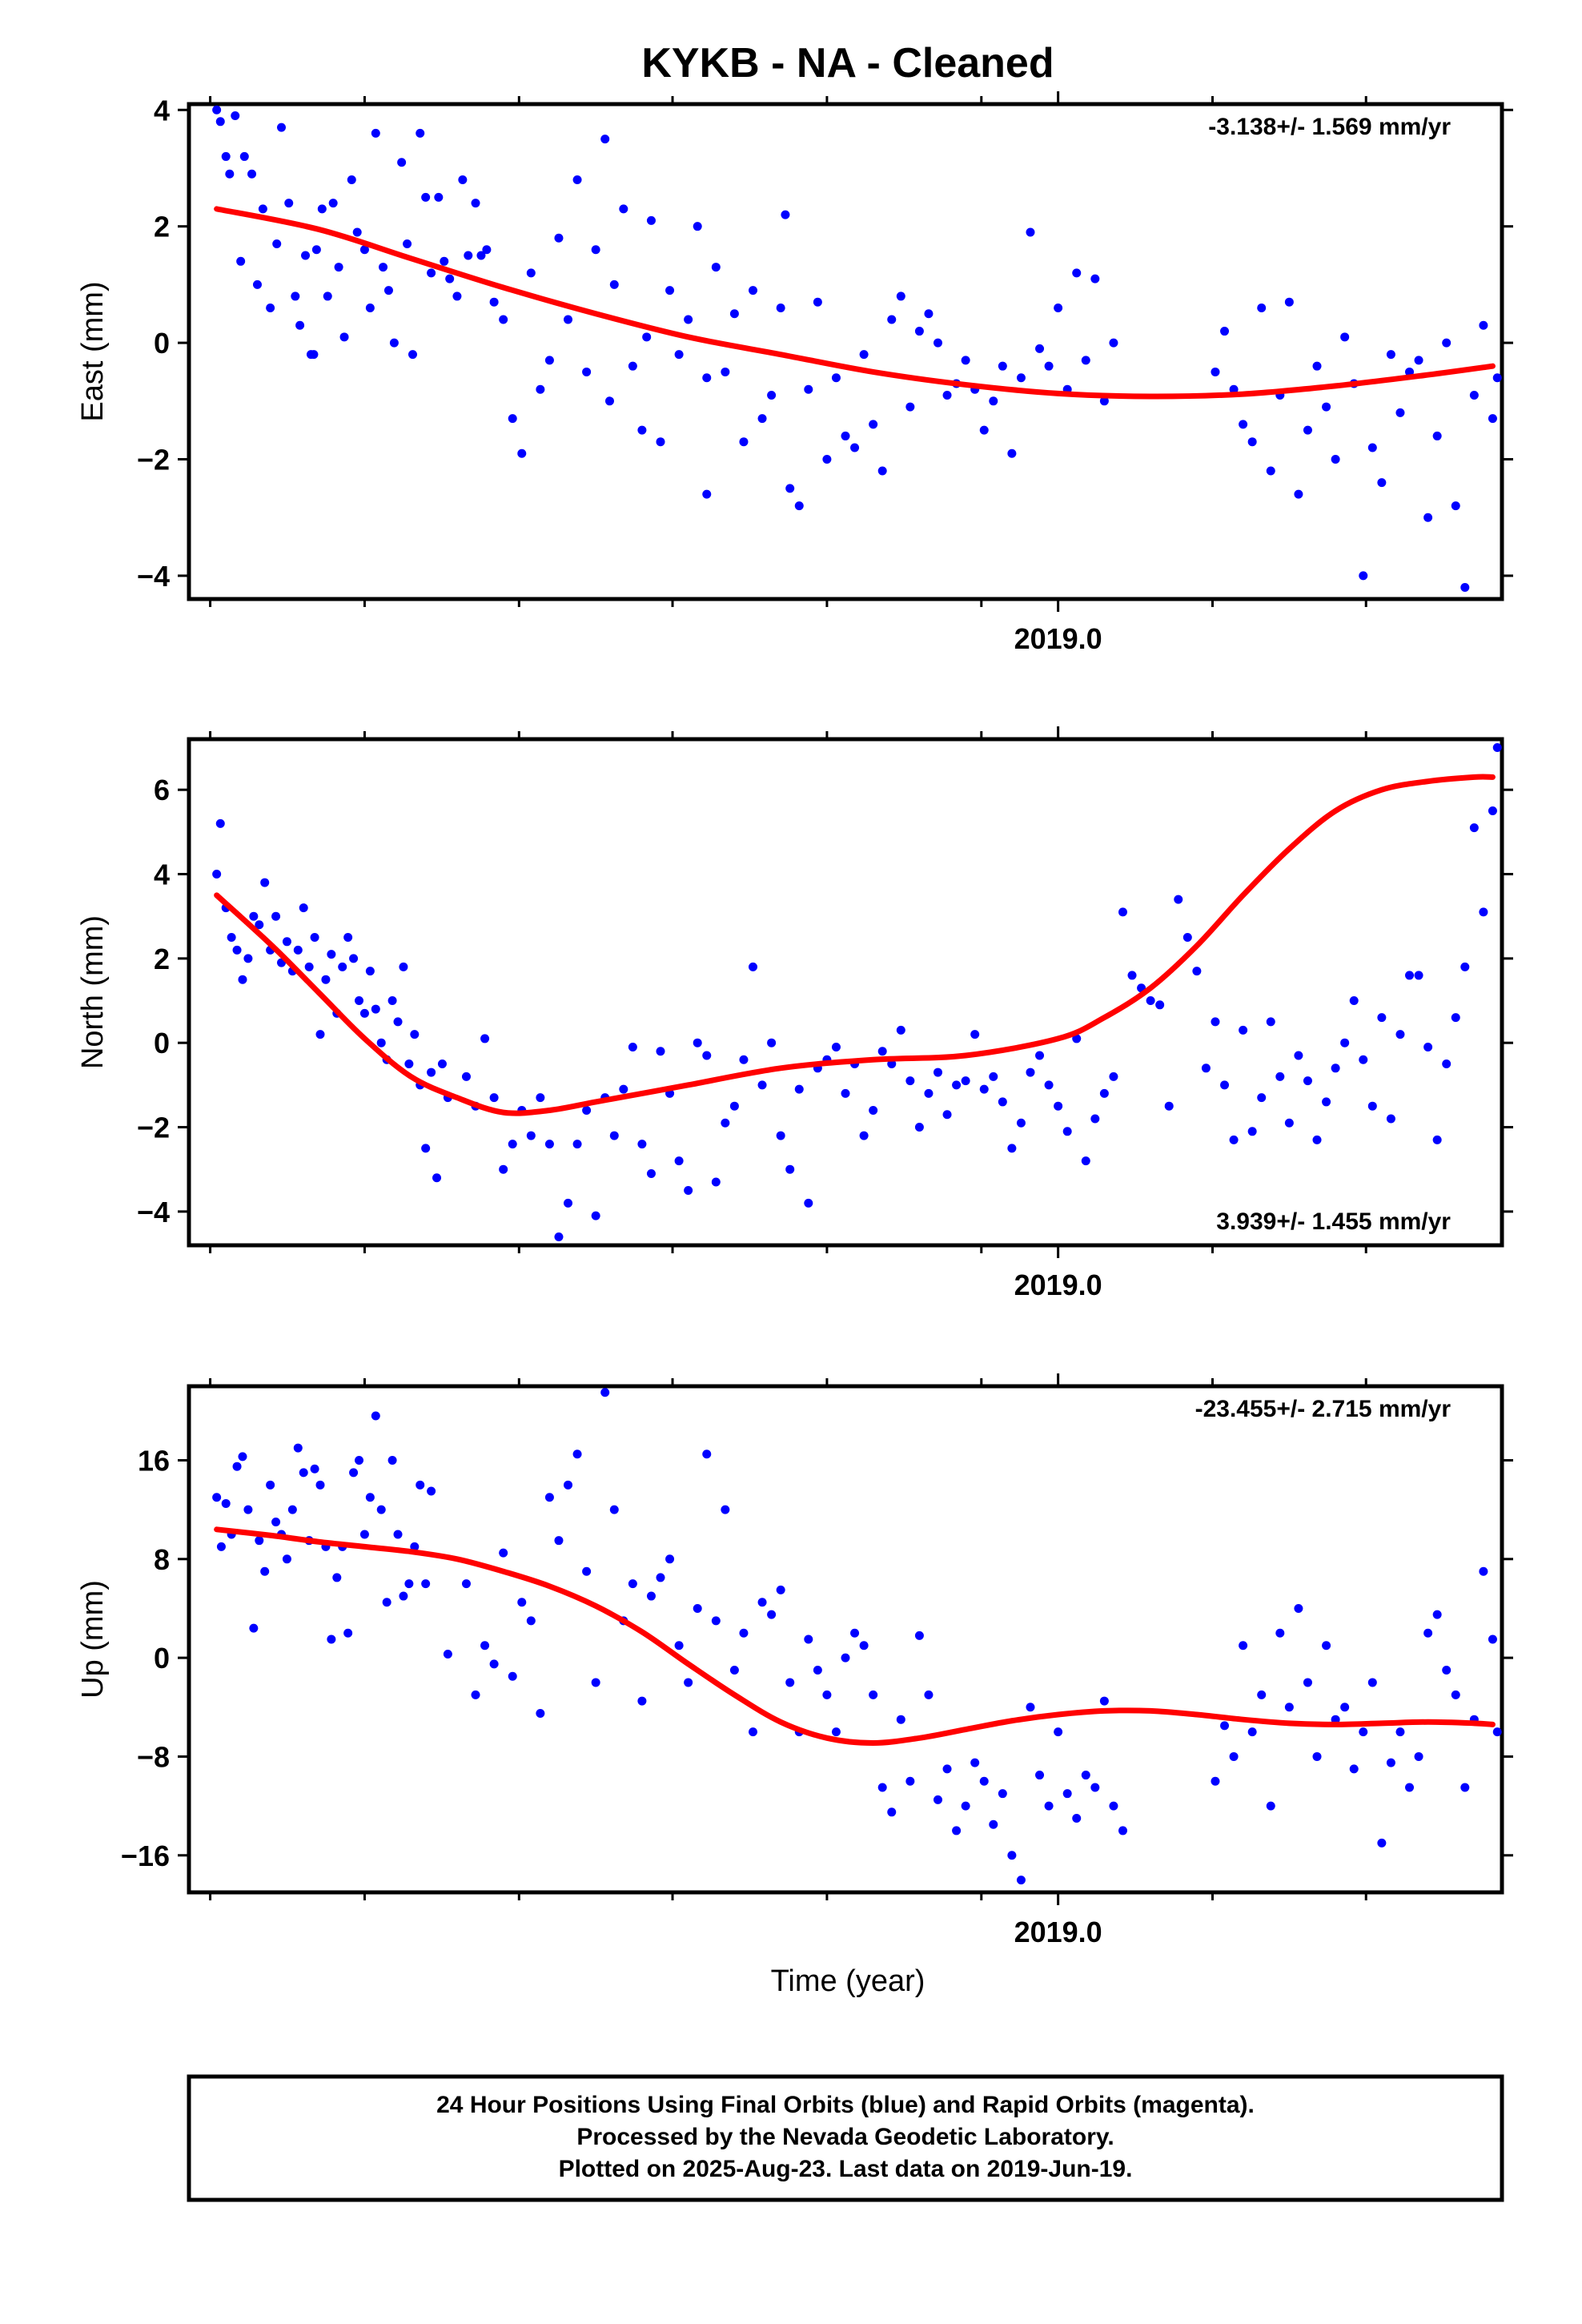 The height and width of the screenshot is (2324, 1582). I want to click on fit-curve, so click(855, 945).